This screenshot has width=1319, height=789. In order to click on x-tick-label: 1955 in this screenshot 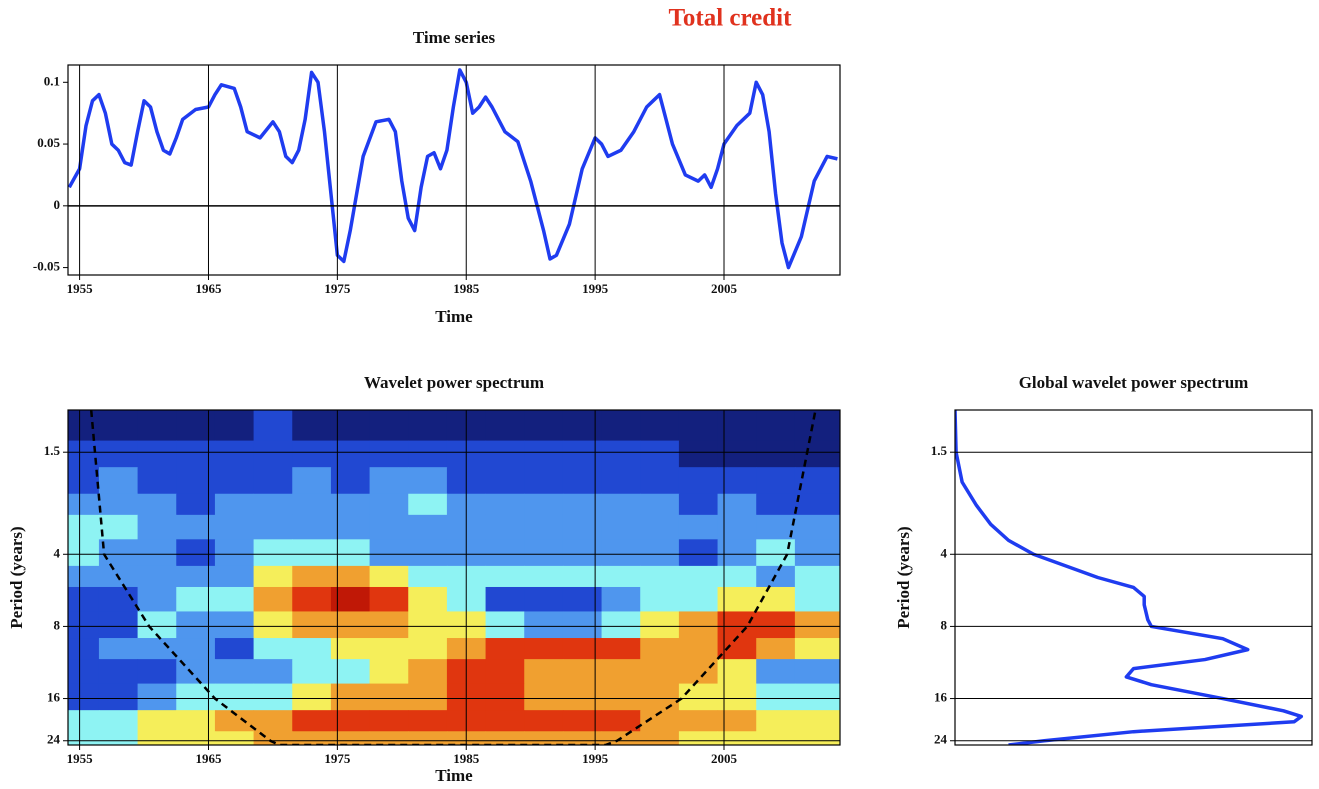, I will do `click(80, 758)`.